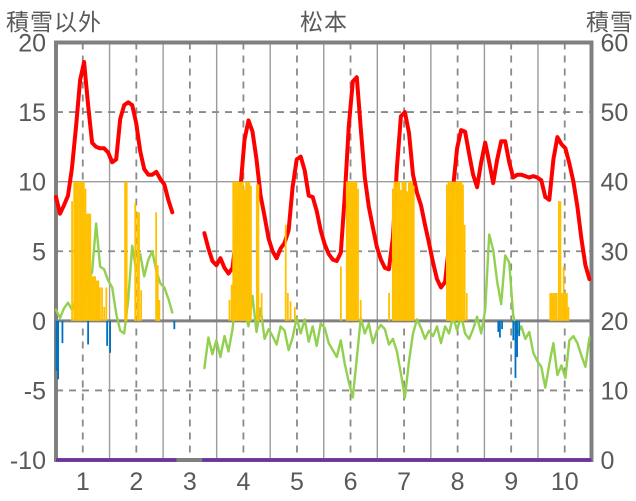 Image resolution: width=636 pixels, height=501 pixels. What do you see at coordinates (35, 391) in the screenshot?
I see `left-tick-label: -5` at bounding box center [35, 391].